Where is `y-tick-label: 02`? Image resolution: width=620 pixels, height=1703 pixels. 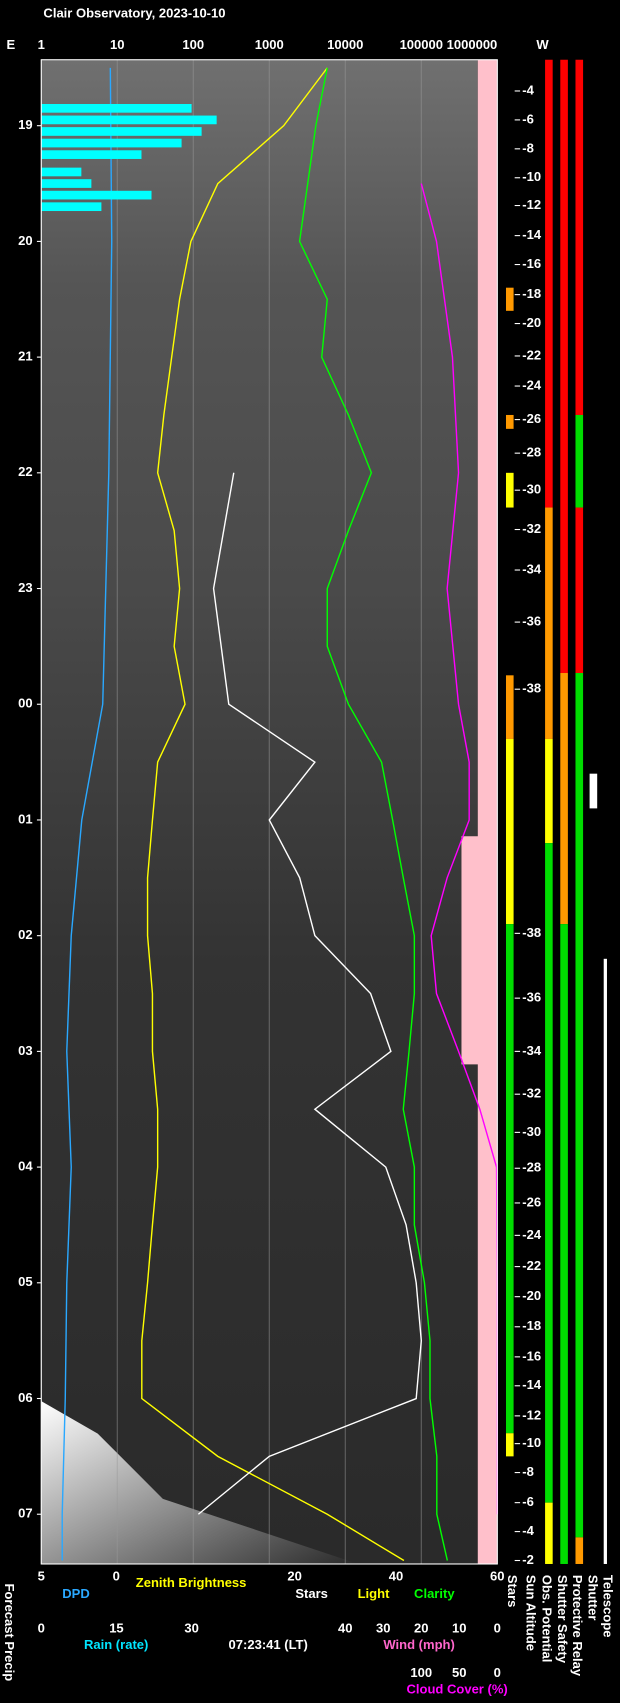
y-tick-label: 02 is located at coordinates (25, 934).